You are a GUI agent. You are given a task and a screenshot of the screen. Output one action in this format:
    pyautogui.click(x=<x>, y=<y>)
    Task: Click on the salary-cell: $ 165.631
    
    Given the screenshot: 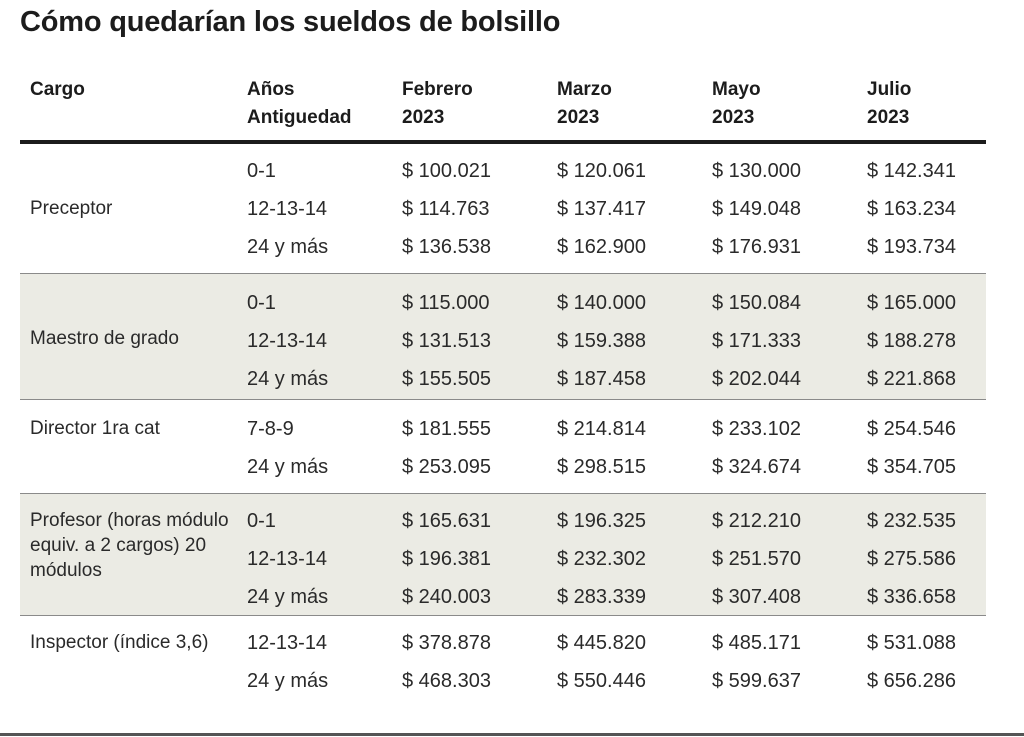 What is the action you would take?
    pyautogui.click(x=446, y=521)
    